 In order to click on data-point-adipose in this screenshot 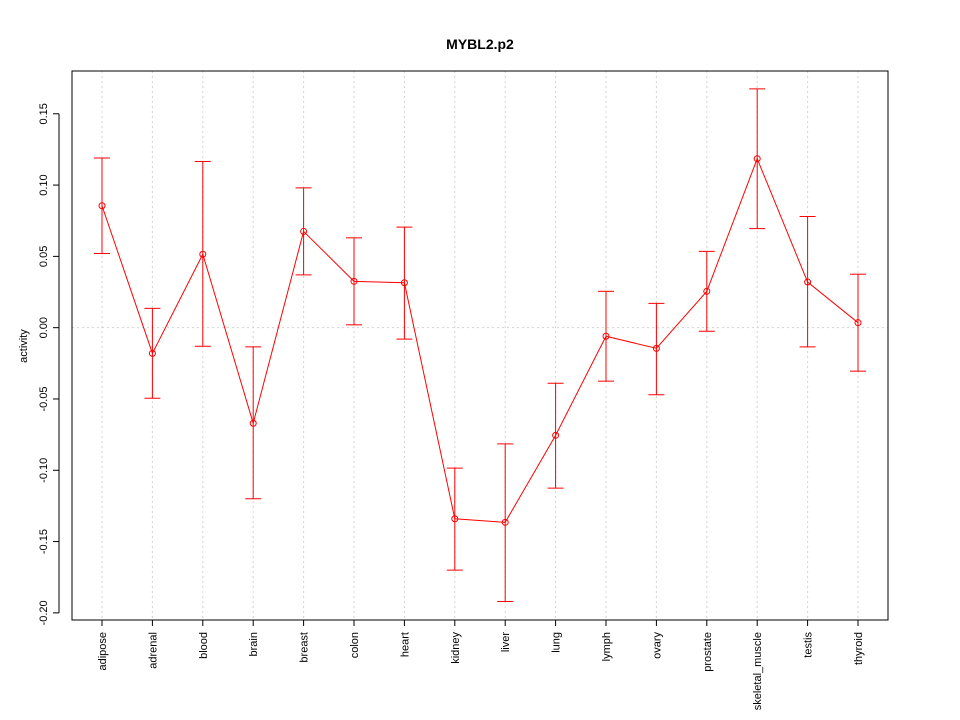, I will do `click(102, 206)`.